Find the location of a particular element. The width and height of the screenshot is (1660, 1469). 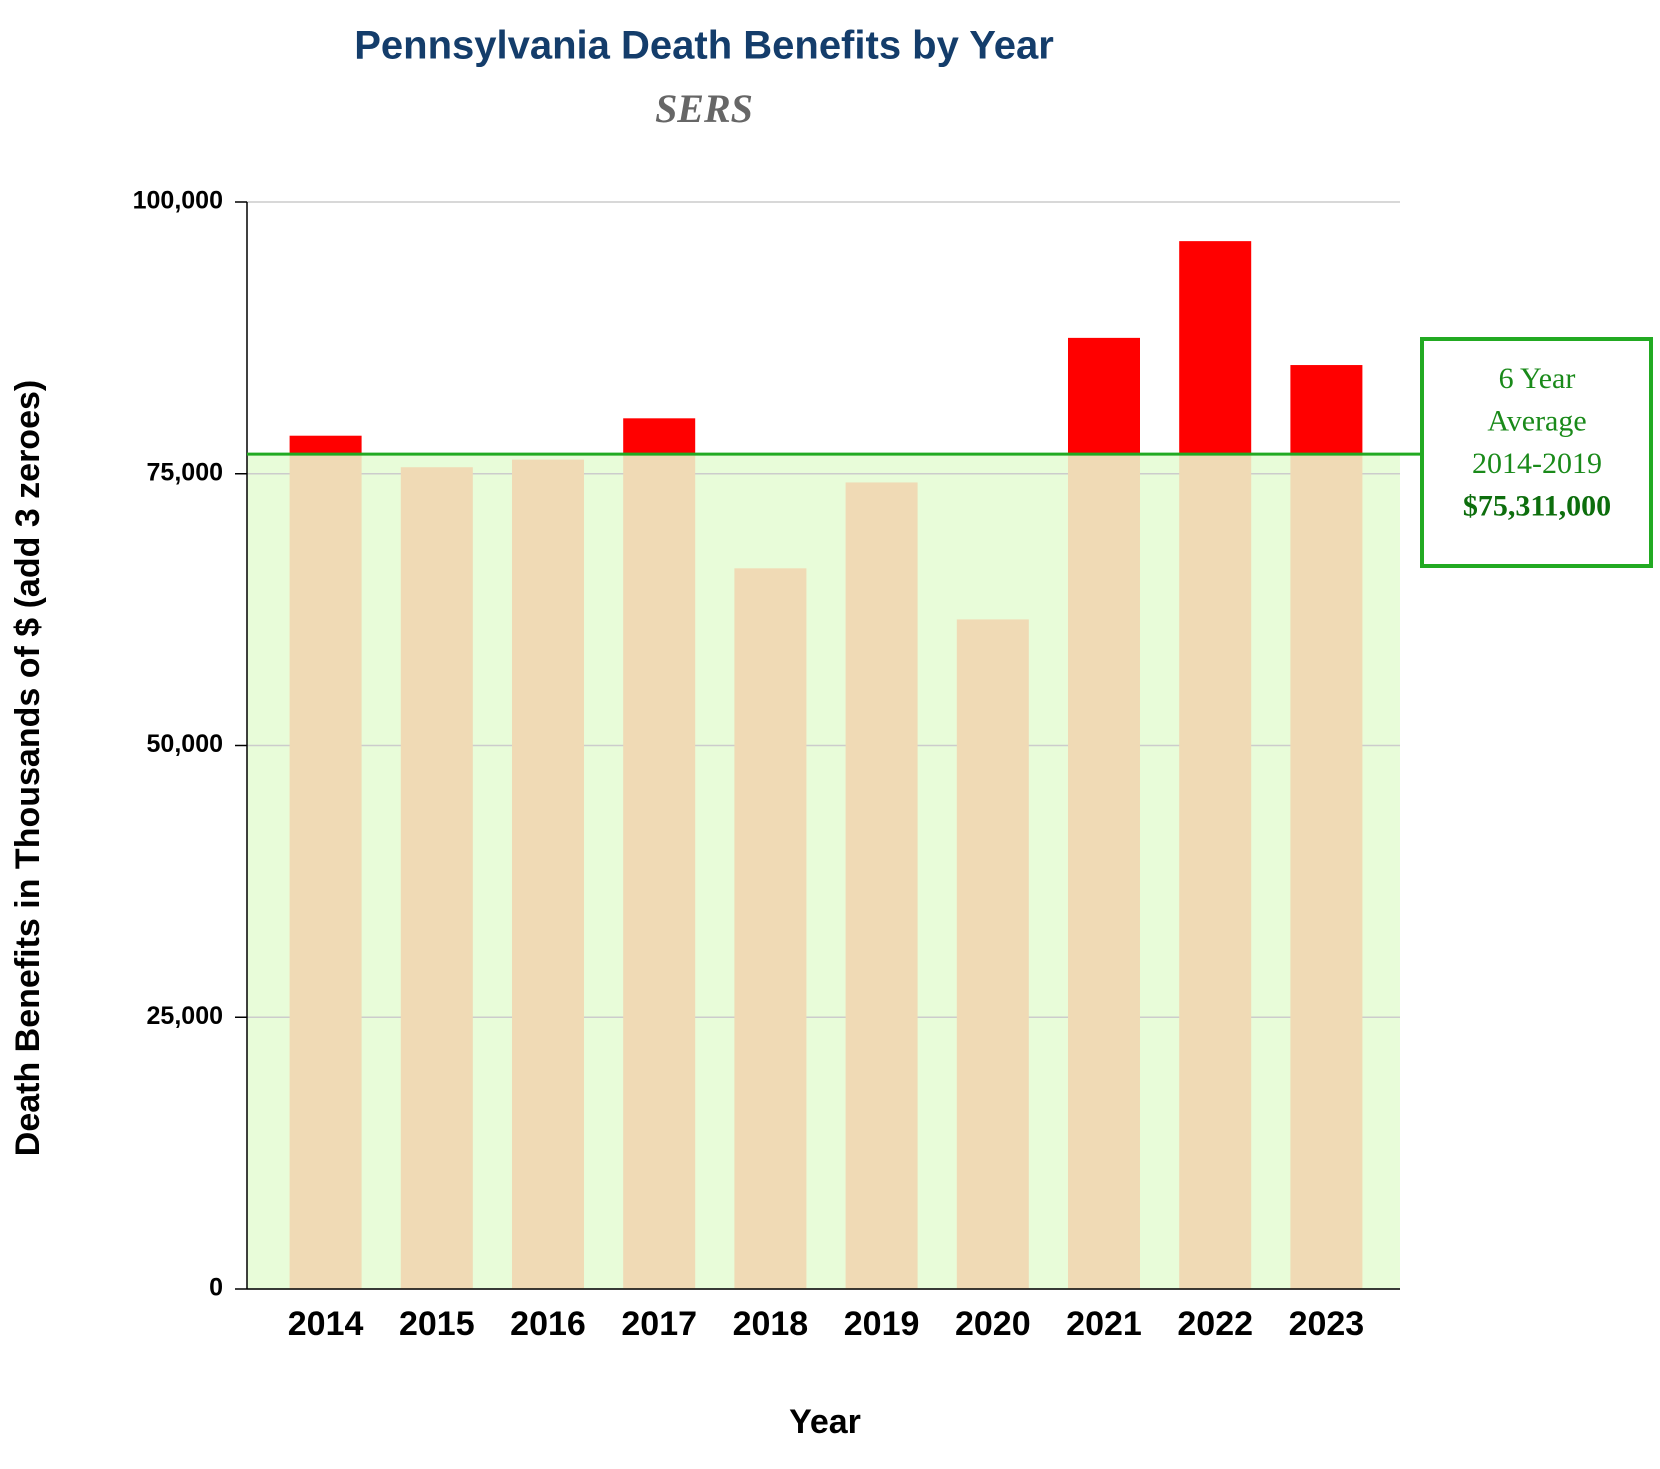

x-tick-label: 2022 is located at coordinates (1215, 1324).